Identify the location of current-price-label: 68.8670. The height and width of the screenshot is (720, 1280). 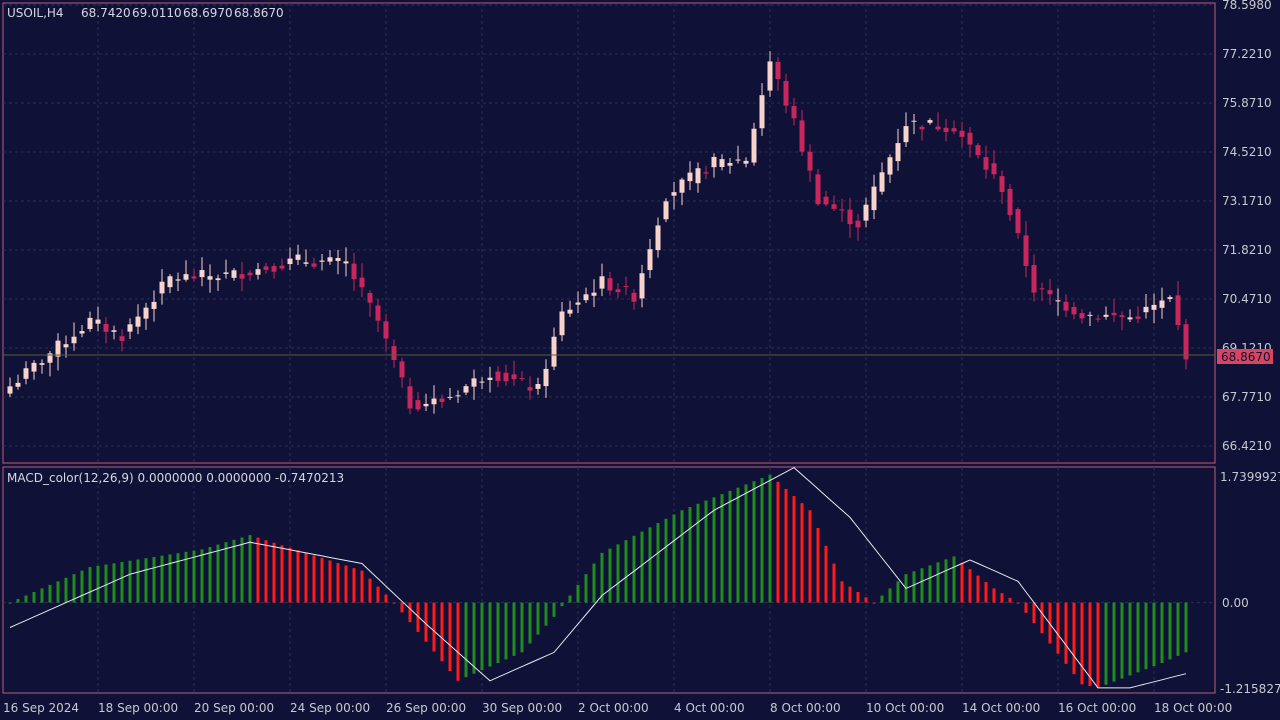
(1246, 357).